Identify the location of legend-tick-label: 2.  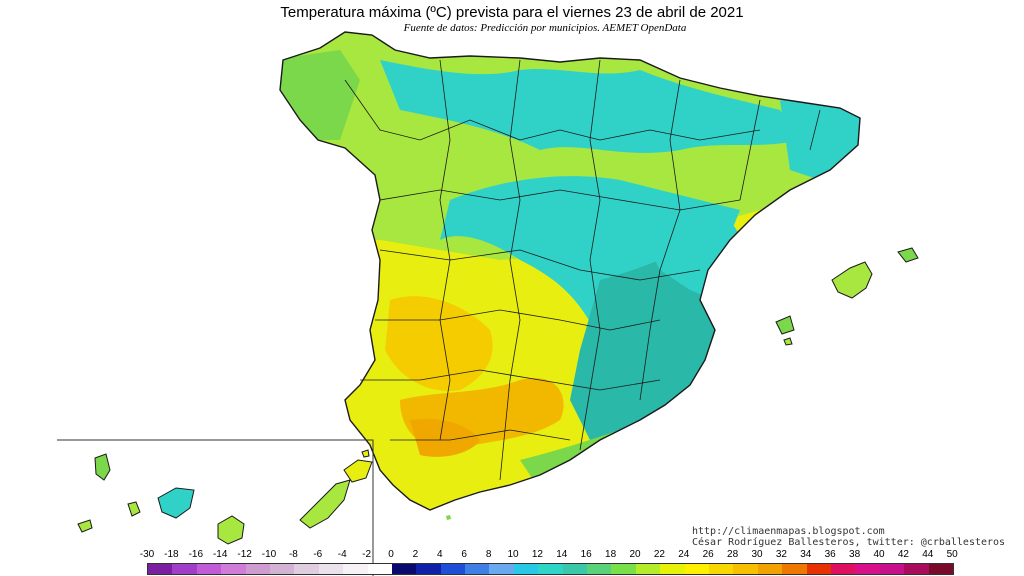
(415, 554).